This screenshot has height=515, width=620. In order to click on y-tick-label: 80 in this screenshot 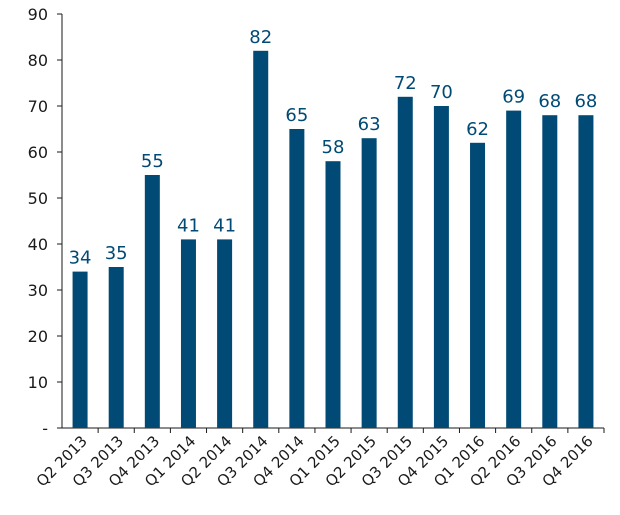, I will do `click(38, 60)`.